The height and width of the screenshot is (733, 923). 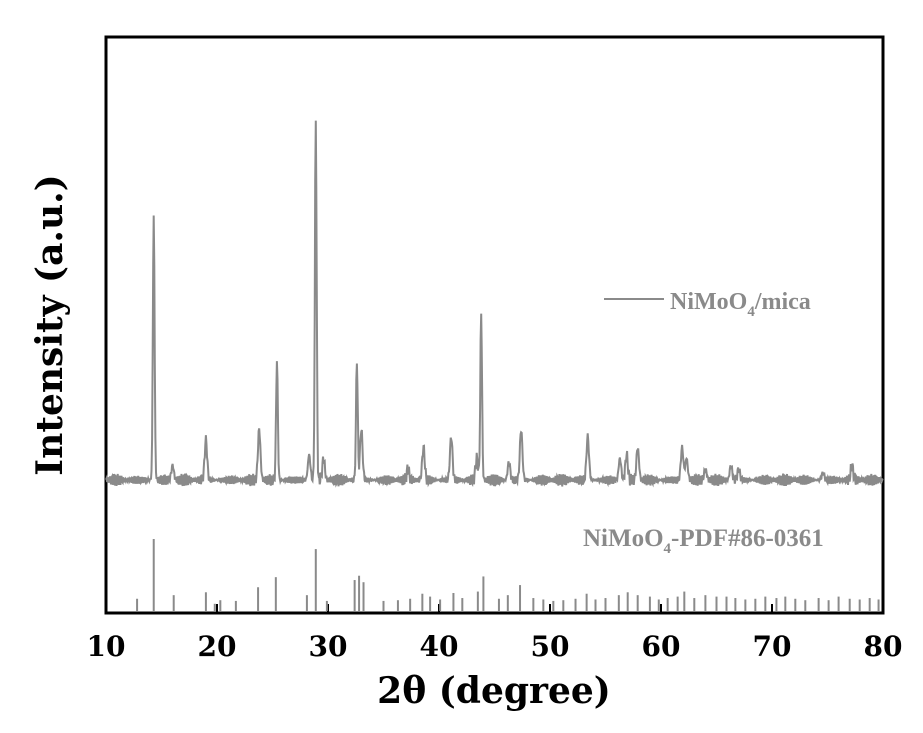 I want to click on legend-label: NiMoO4/mica, so click(x=740, y=304).